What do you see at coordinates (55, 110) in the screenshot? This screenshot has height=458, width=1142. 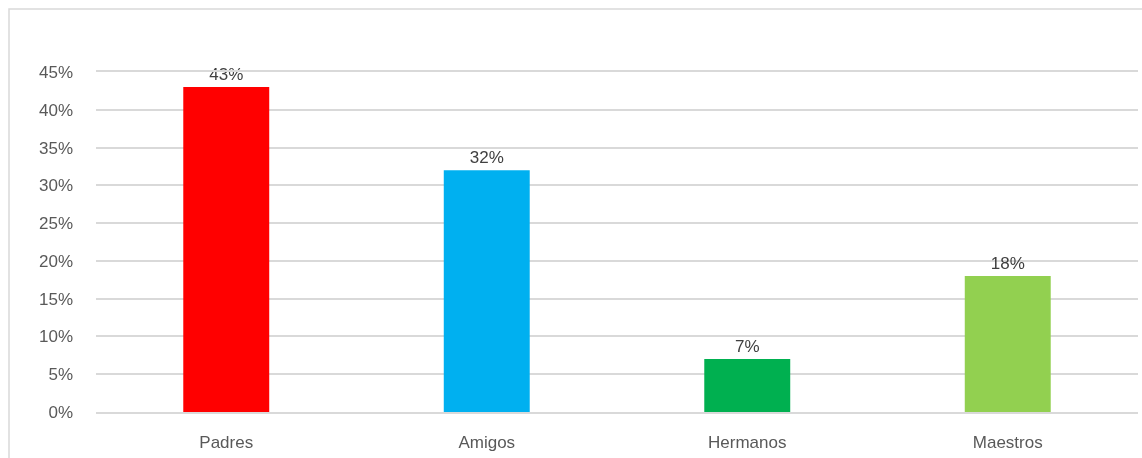 I see `y-tick-label: 40%` at bounding box center [55, 110].